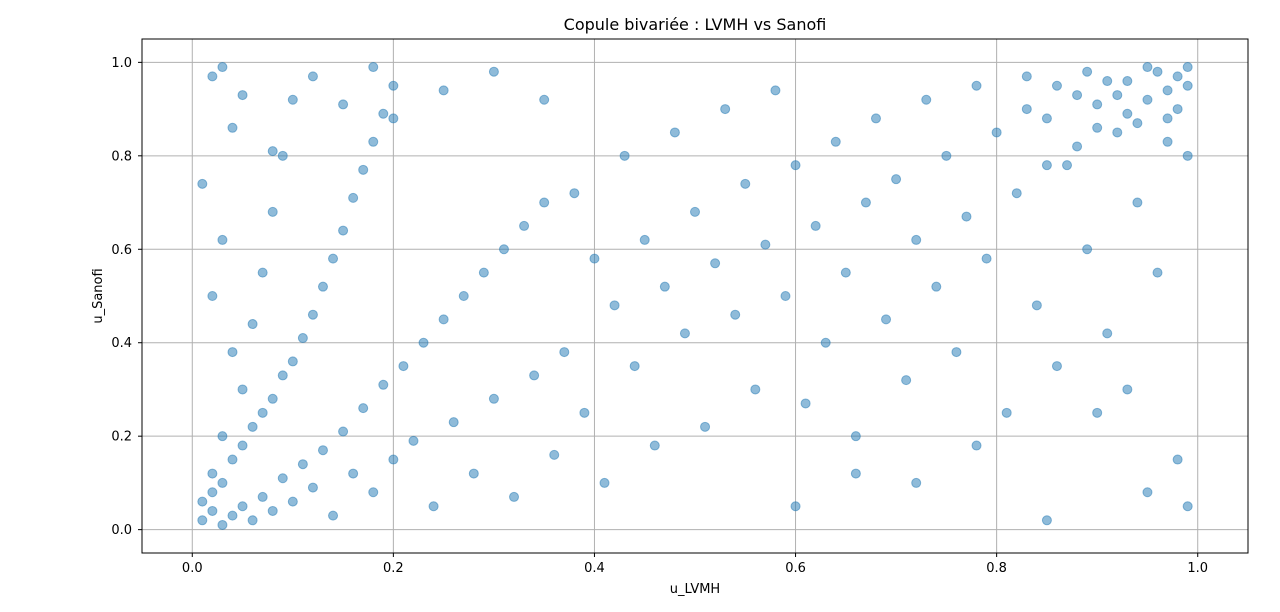 This screenshot has width=1280, height=612. I want to click on y-tick-label: 0.4, so click(121, 343).